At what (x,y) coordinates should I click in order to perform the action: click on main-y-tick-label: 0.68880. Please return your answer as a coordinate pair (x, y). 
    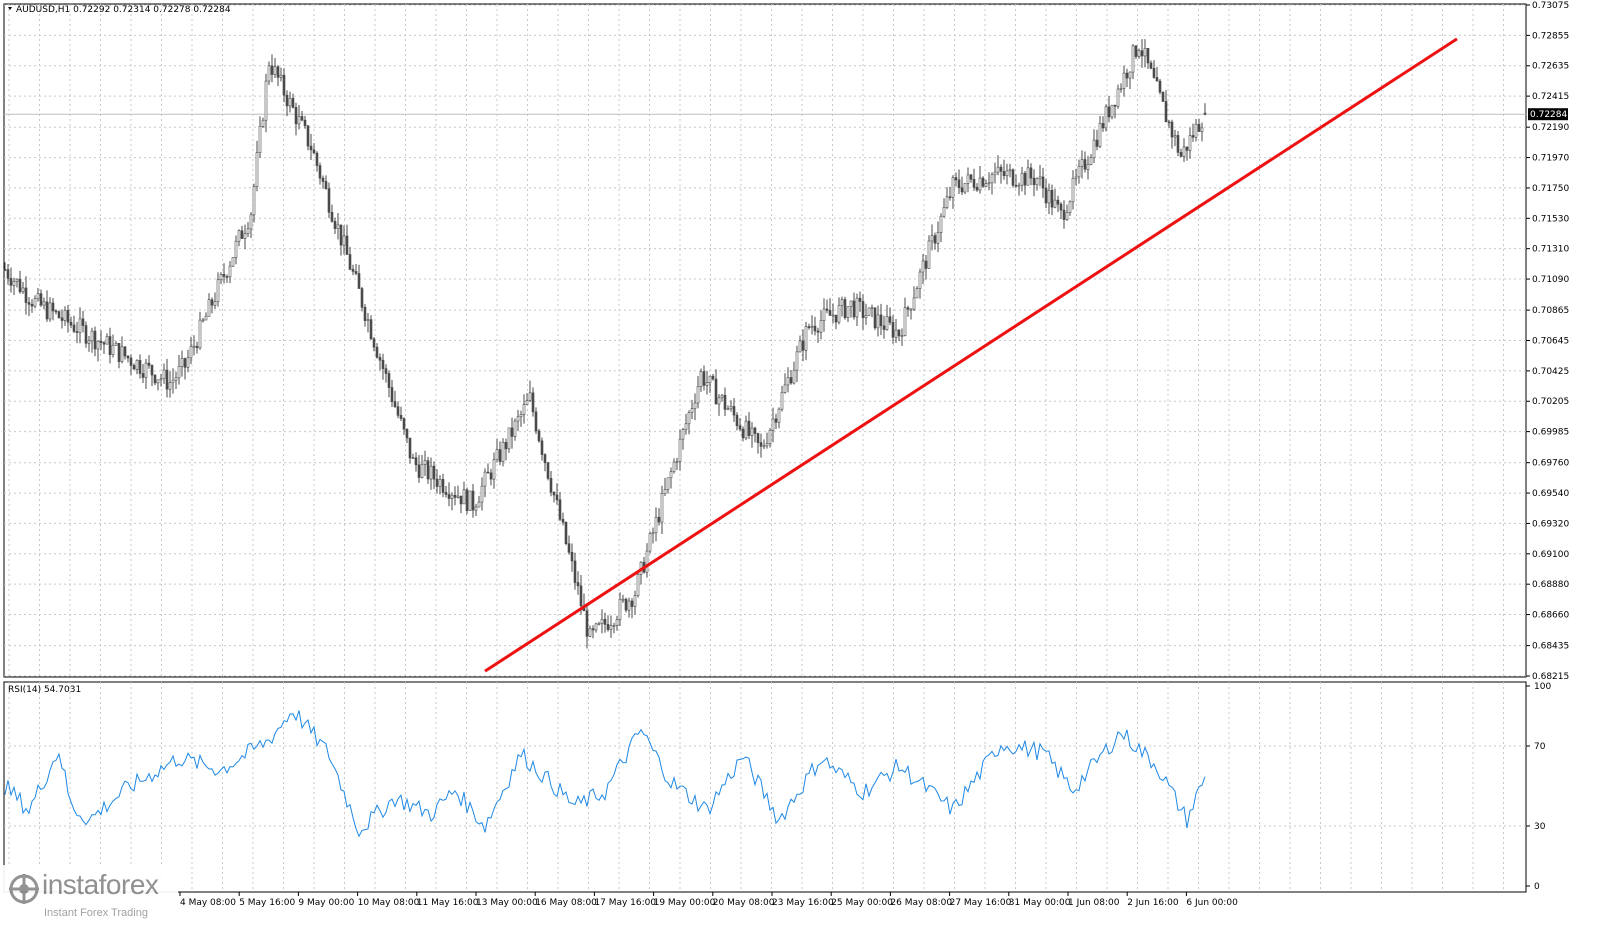
    Looking at the image, I should click on (1550, 585).